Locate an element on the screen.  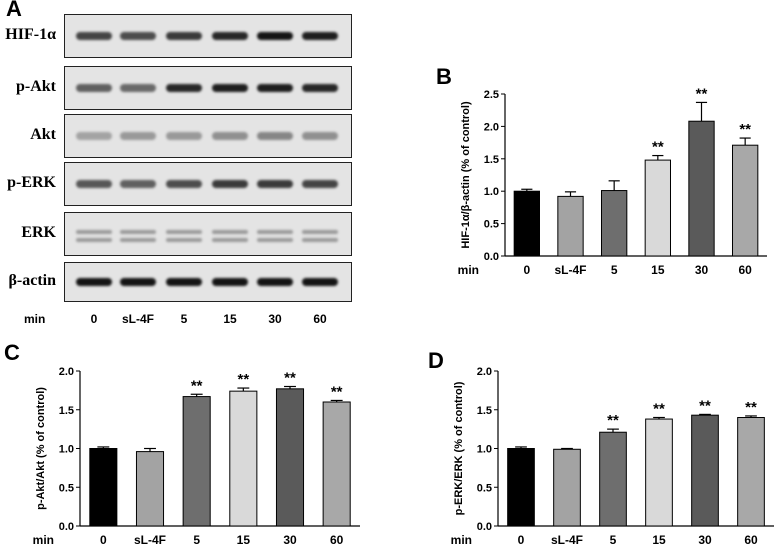
x-tick-label: 15 is located at coordinates (658, 270).